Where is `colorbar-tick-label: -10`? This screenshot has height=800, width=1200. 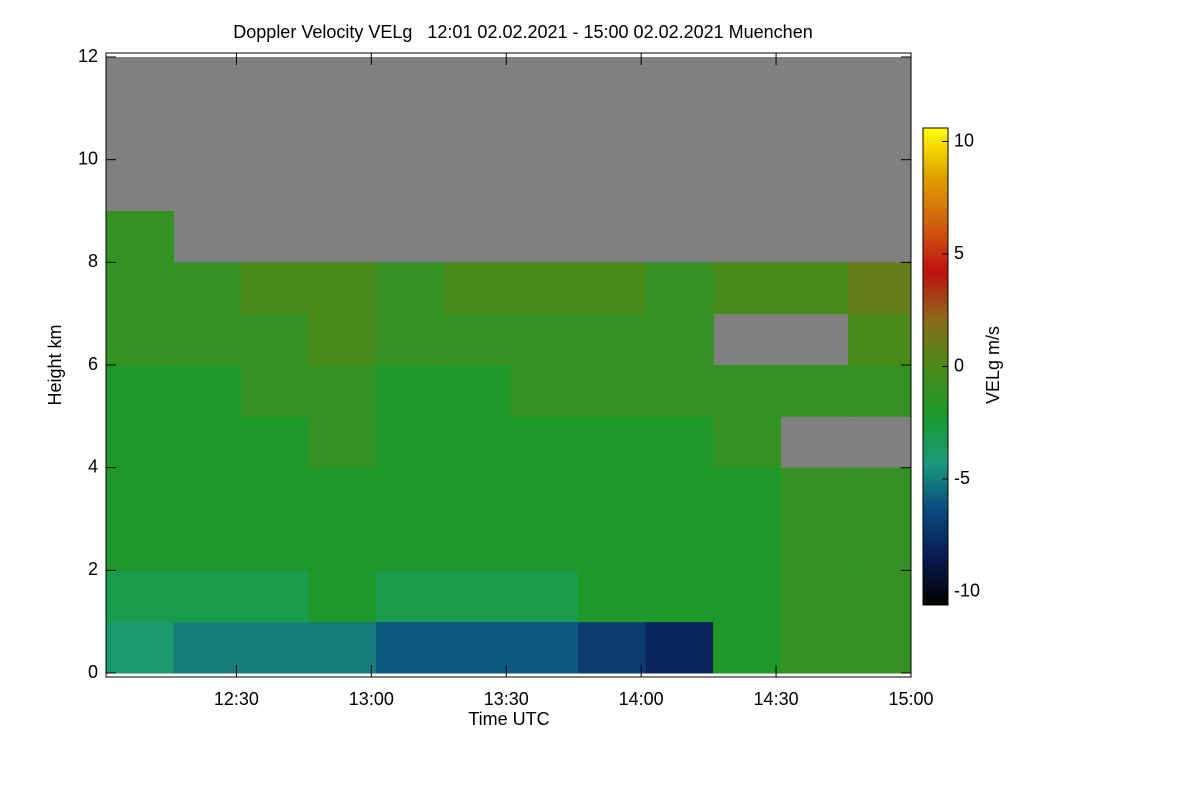 colorbar-tick-label: -10 is located at coordinates (967, 590).